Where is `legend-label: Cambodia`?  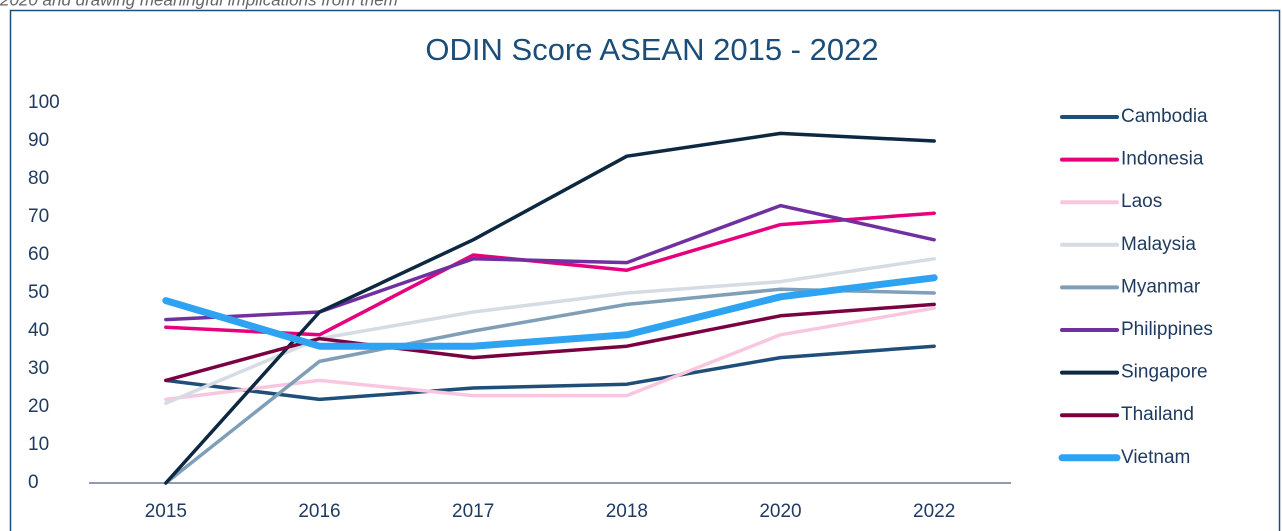 legend-label: Cambodia is located at coordinates (1164, 116).